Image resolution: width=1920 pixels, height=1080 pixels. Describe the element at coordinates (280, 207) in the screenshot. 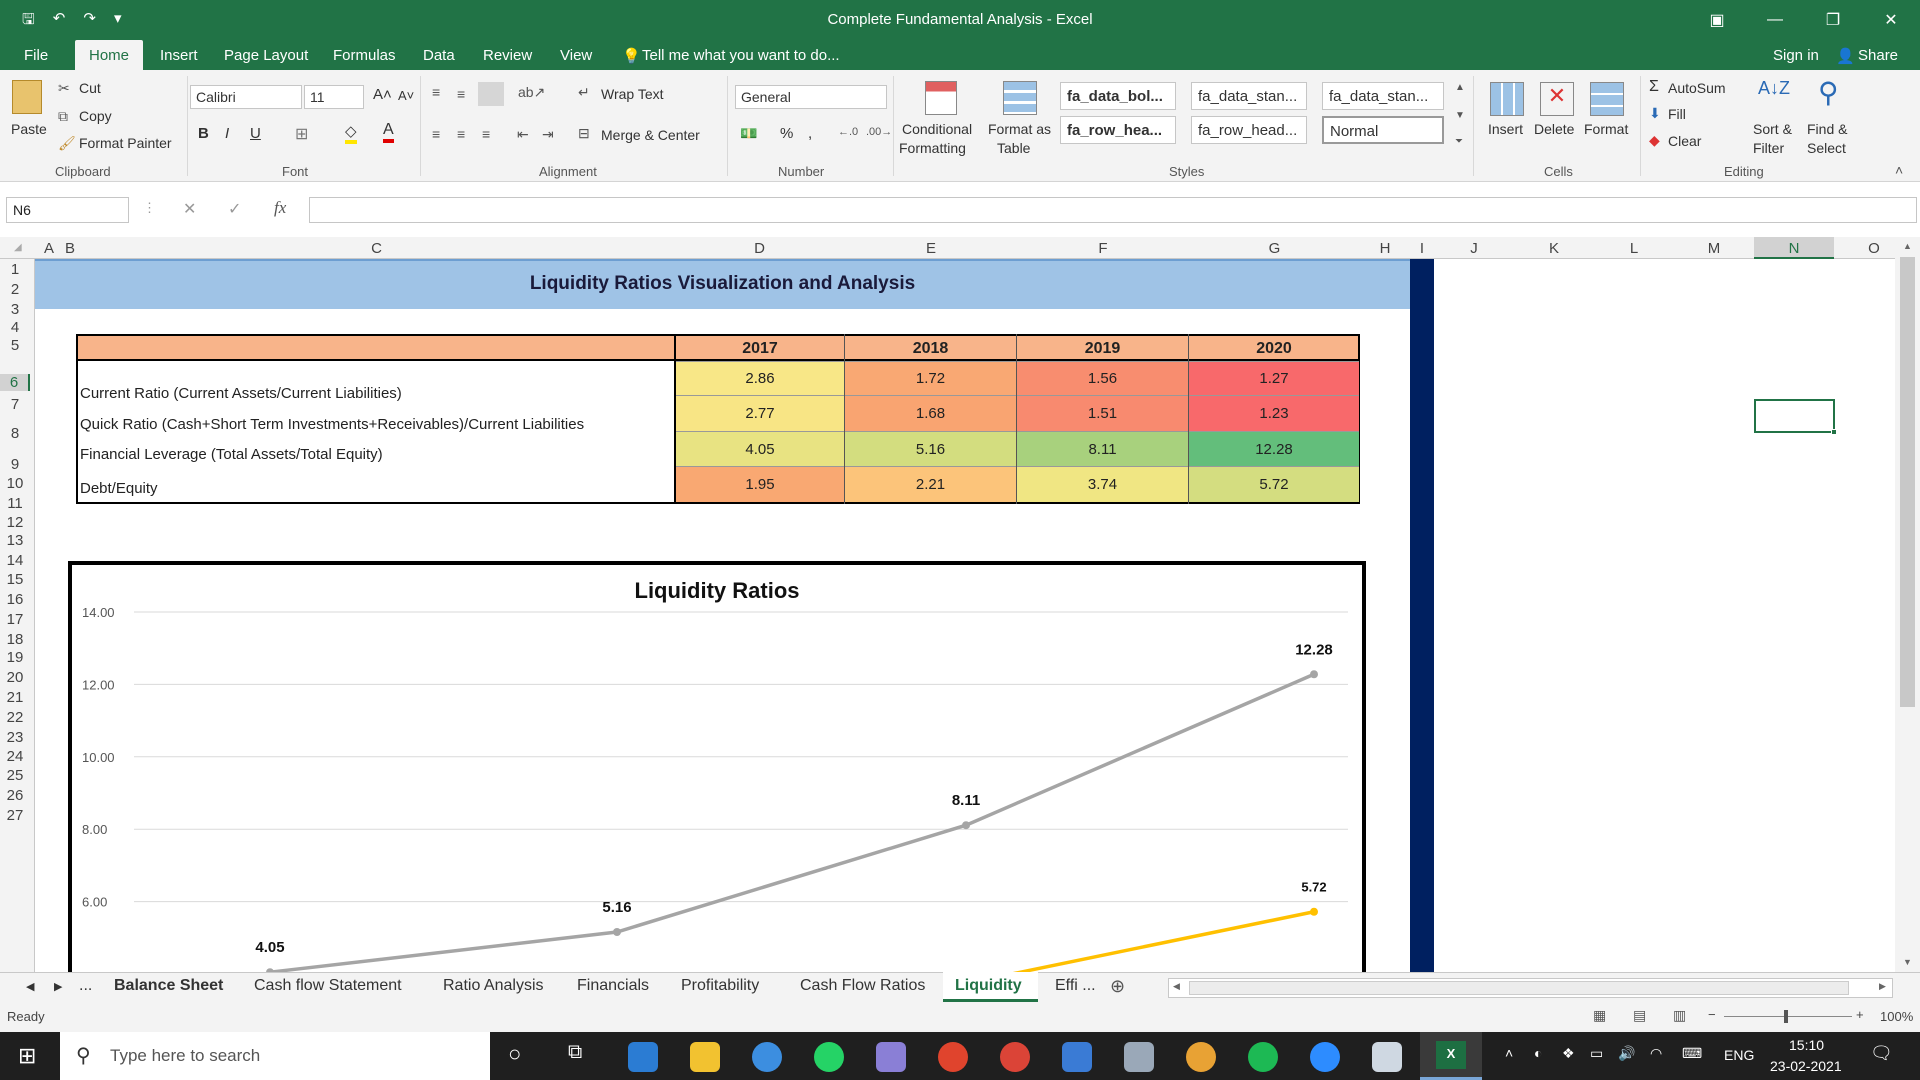

I see `insert-function-icon: fx` at that location.